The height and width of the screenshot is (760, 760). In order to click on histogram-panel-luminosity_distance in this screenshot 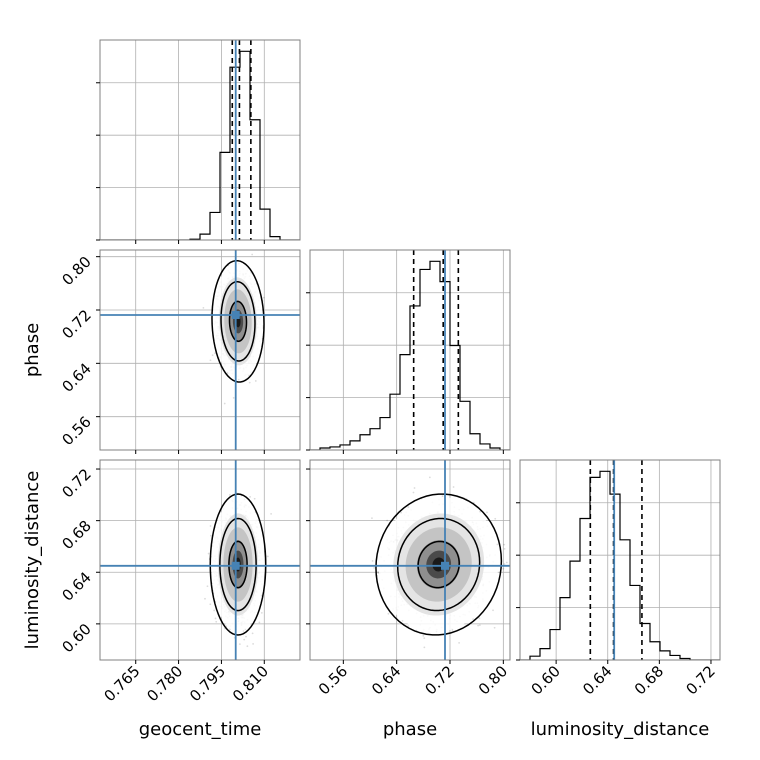, I will do `click(620, 560)`.